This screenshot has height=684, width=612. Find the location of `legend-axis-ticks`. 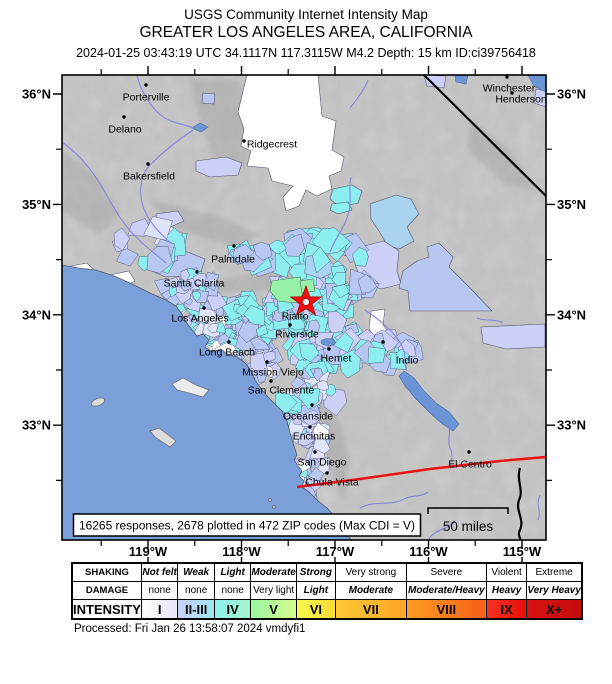

legend-axis-ticks is located at coordinates (335, 560).